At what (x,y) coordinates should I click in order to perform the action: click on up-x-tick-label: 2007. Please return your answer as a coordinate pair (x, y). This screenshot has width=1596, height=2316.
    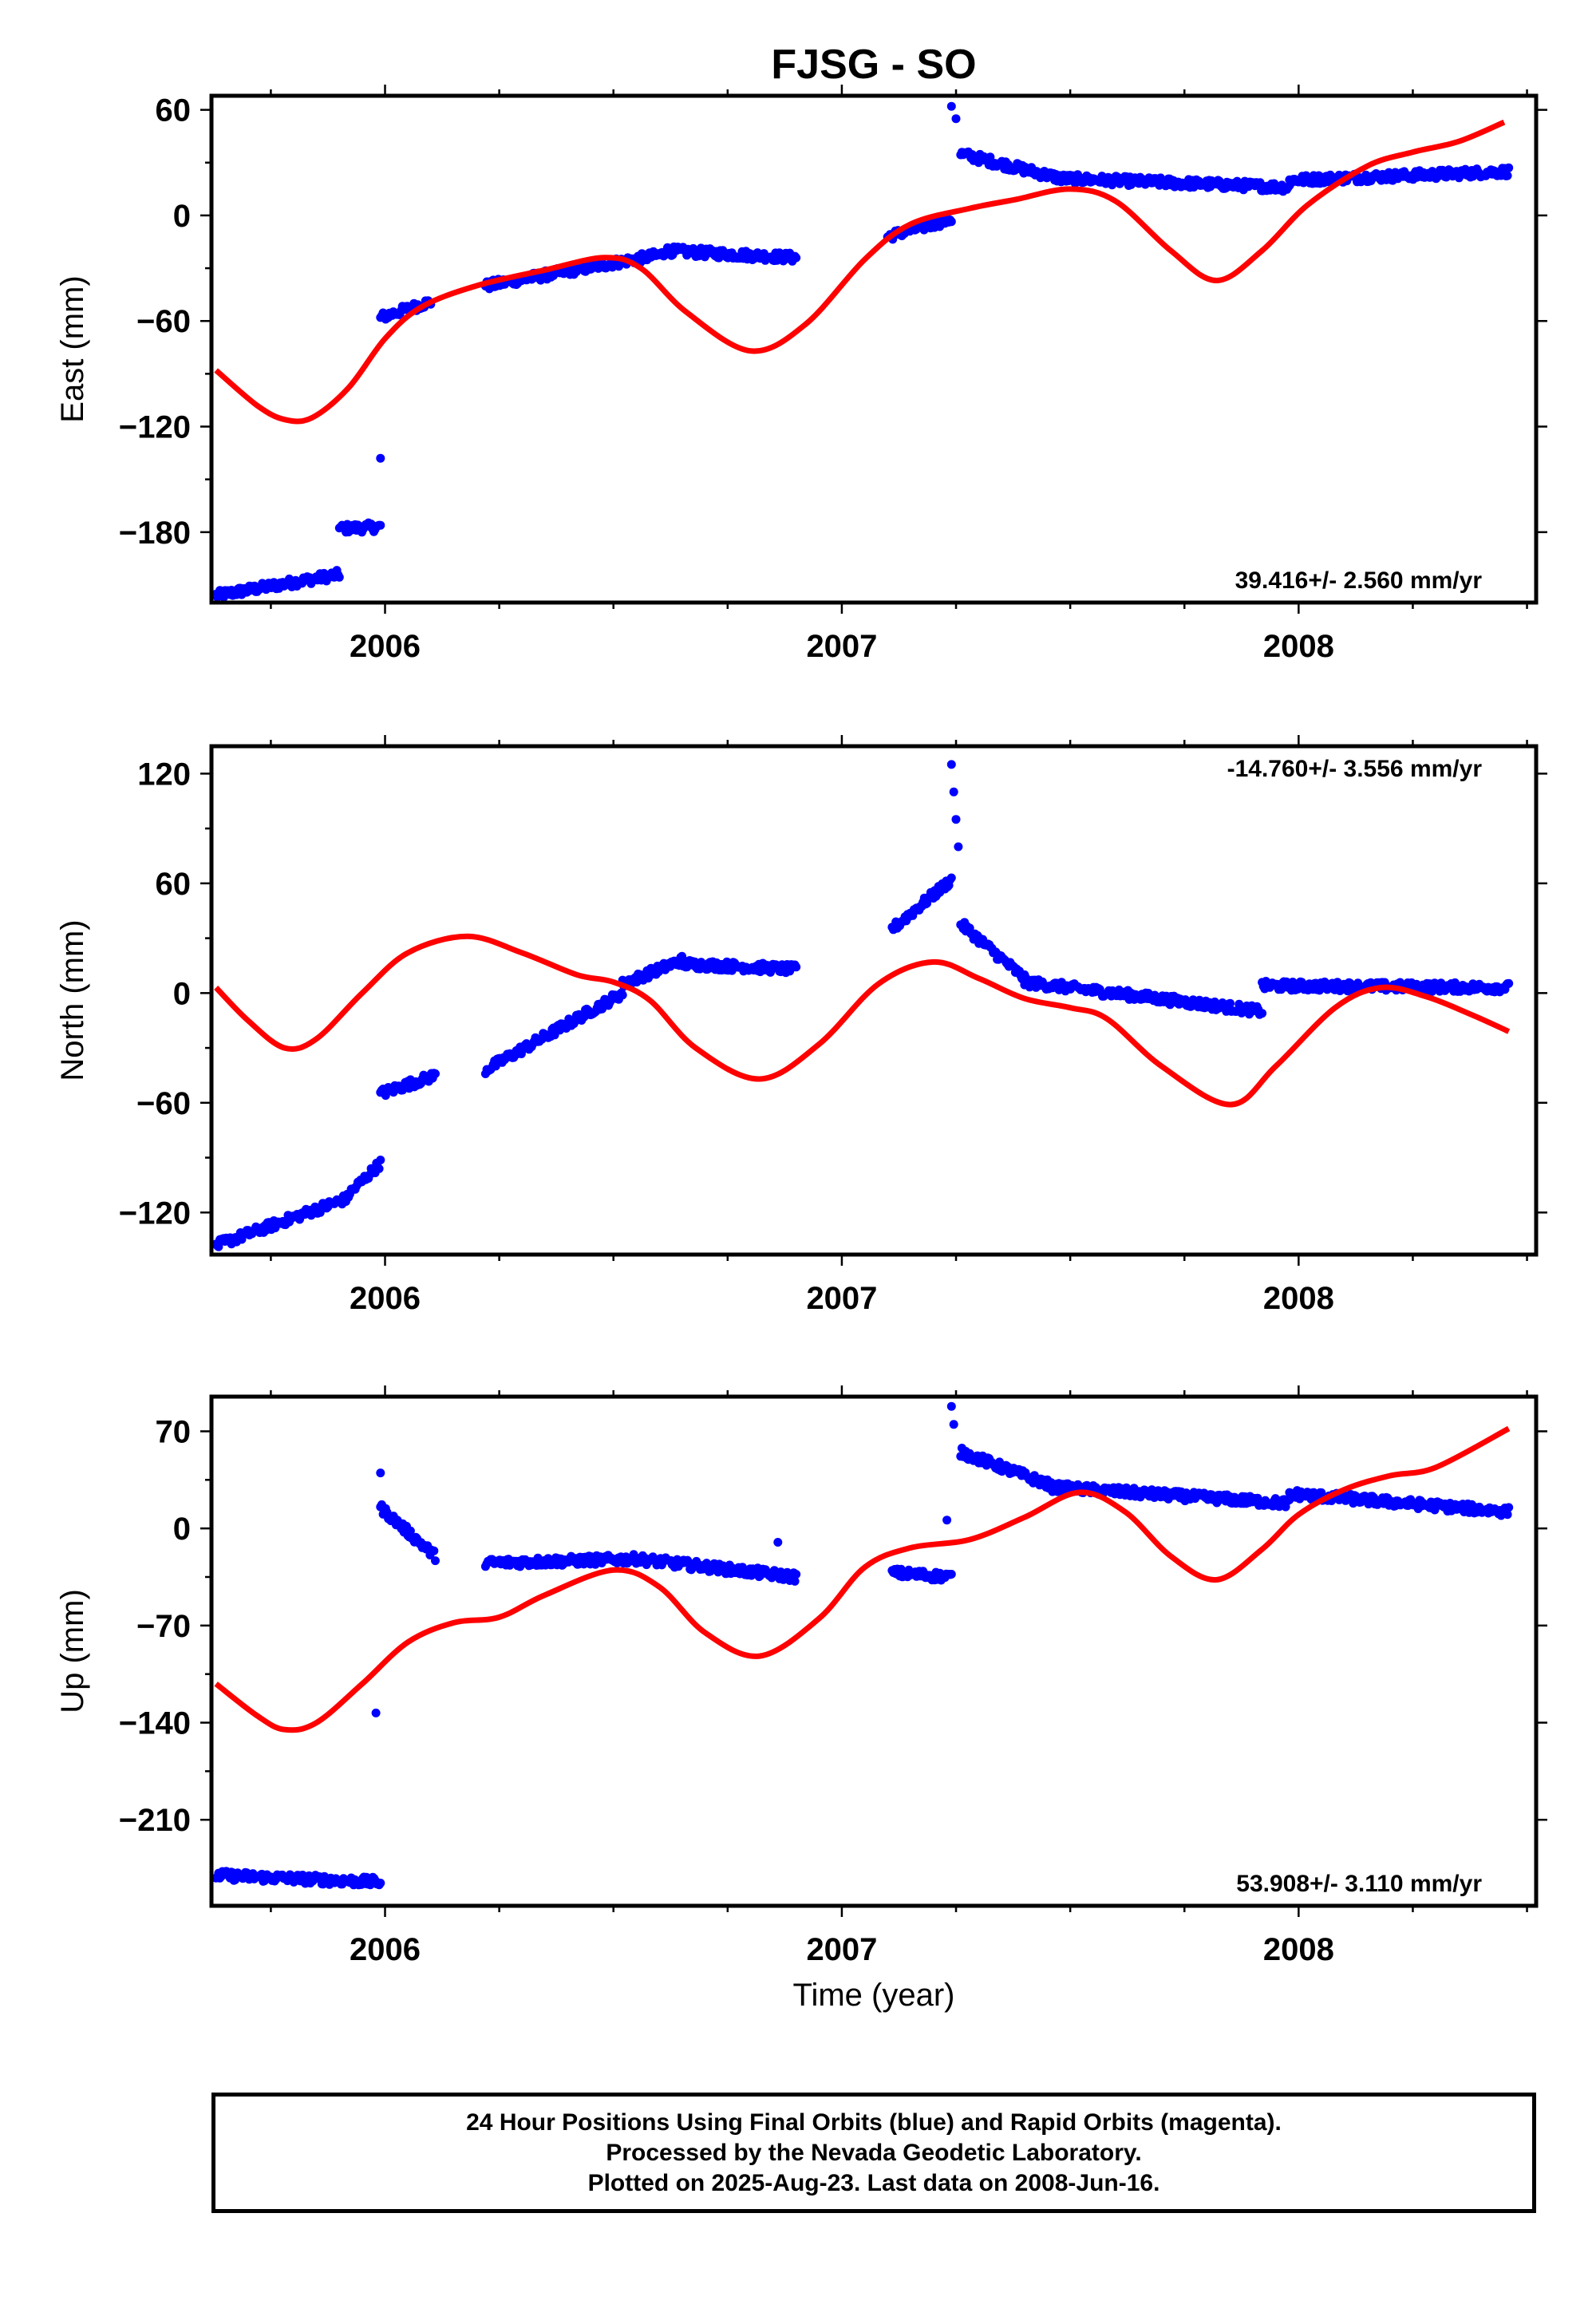
    Looking at the image, I should click on (841, 1949).